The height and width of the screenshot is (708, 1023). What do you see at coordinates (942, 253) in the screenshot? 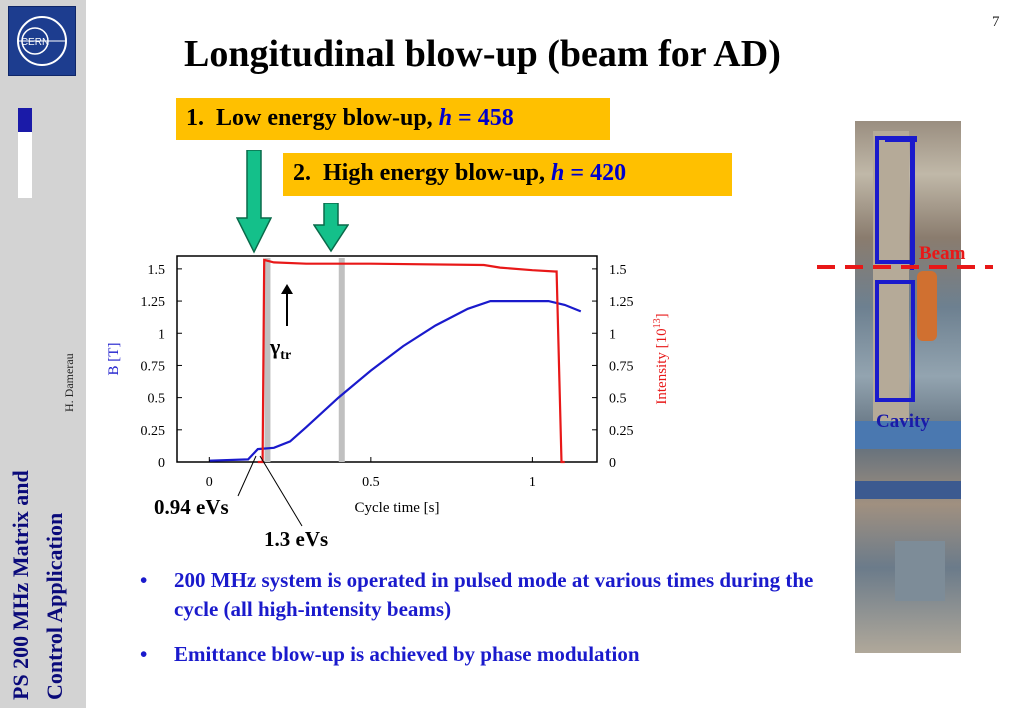
I see `beam-label: Beam` at bounding box center [942, 253].